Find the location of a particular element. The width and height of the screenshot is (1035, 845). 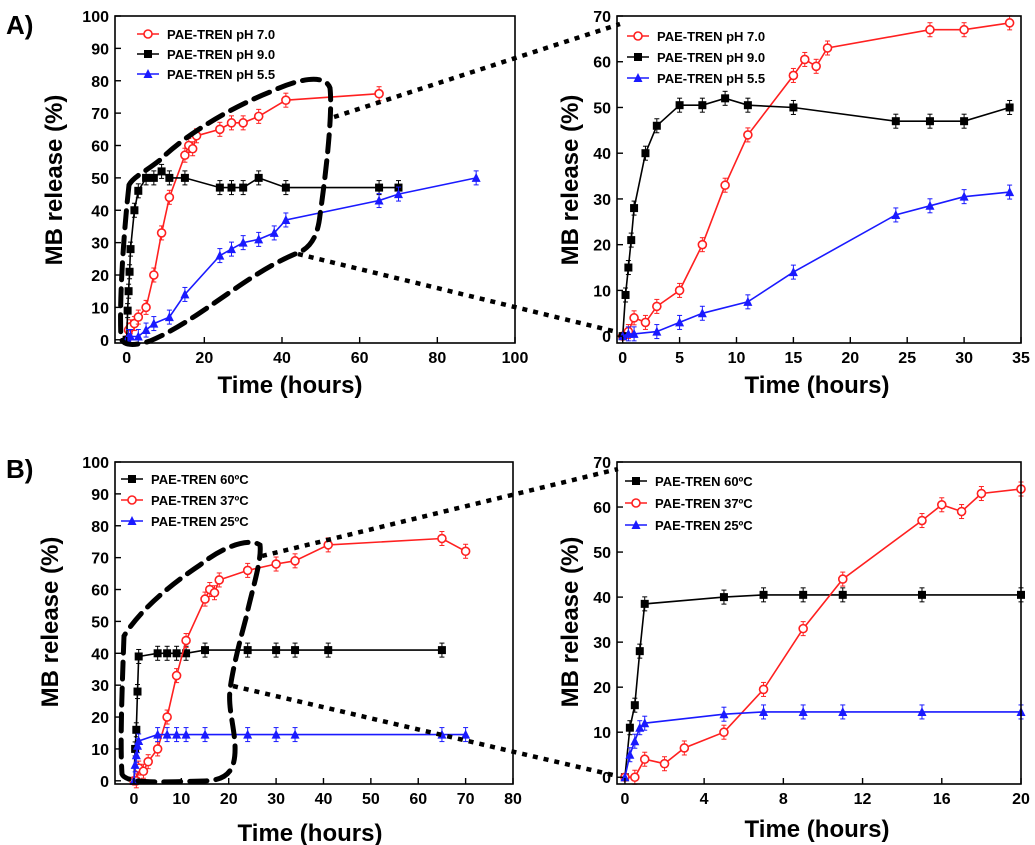

x-tick-label: 5 is located at coordinates (679, 358).